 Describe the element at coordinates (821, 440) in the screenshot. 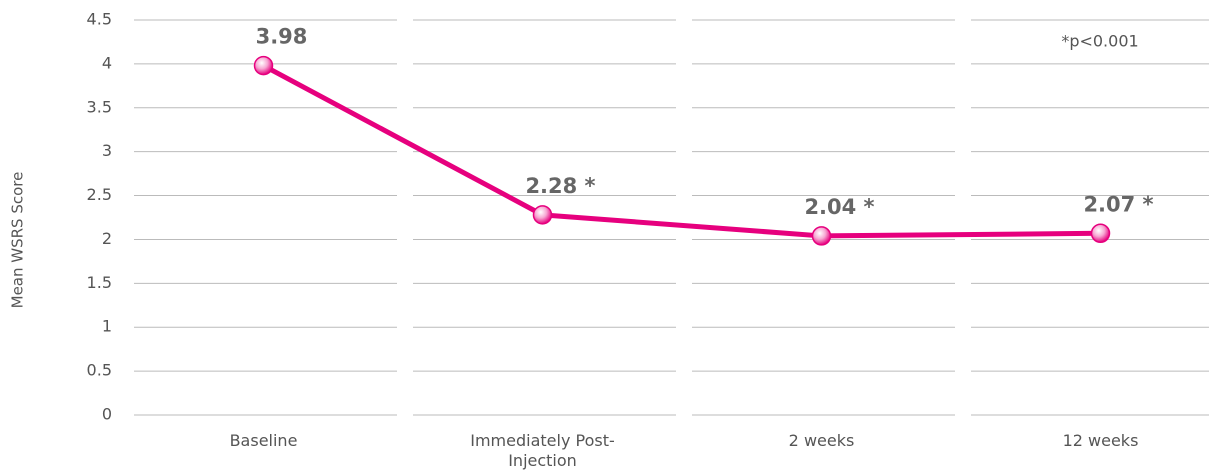

I see `x-tick-label: 2 weeks` at that location.